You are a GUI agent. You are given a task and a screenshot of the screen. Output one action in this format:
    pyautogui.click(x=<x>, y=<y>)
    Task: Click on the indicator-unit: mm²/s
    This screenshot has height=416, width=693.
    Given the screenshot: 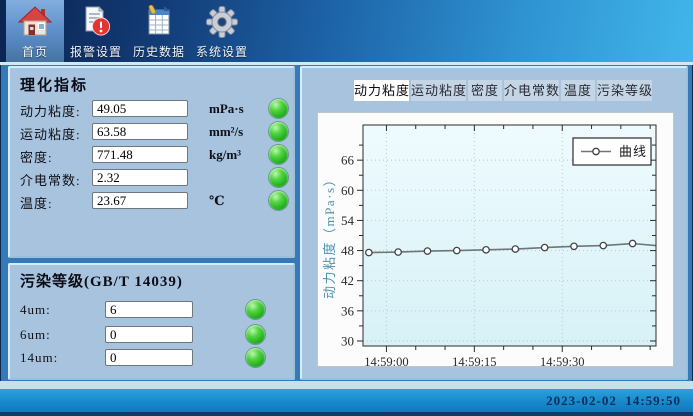 What is the action you would take?
    pyautogui.click(x=226, y=131)
    